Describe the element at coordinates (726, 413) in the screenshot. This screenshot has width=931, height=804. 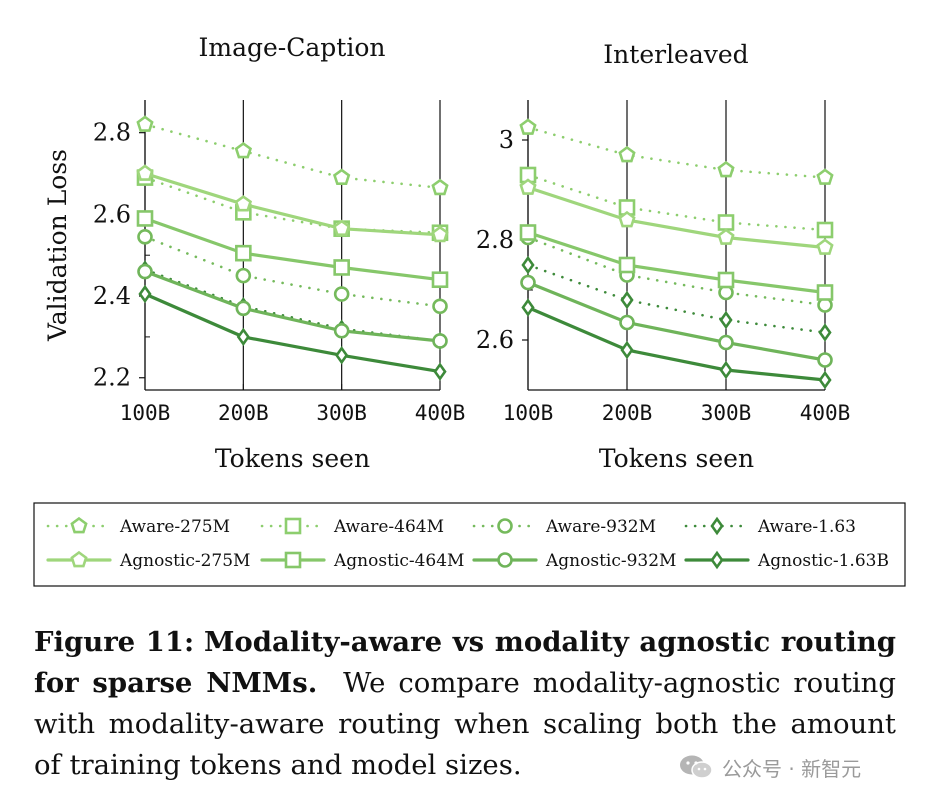
I see `x-tick-label: 300B` at that location.